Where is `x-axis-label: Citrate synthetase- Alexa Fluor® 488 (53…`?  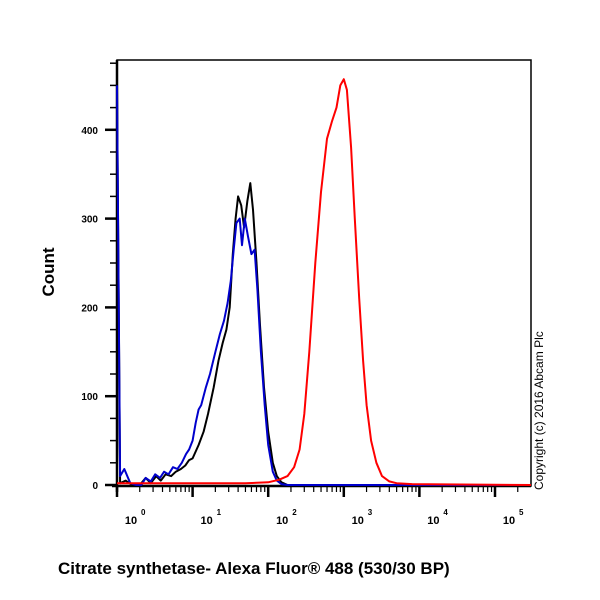
x-axis-label: Citrate synthetase- Alexa Fluor® 488 (53… is located at coordinates (254, 568).